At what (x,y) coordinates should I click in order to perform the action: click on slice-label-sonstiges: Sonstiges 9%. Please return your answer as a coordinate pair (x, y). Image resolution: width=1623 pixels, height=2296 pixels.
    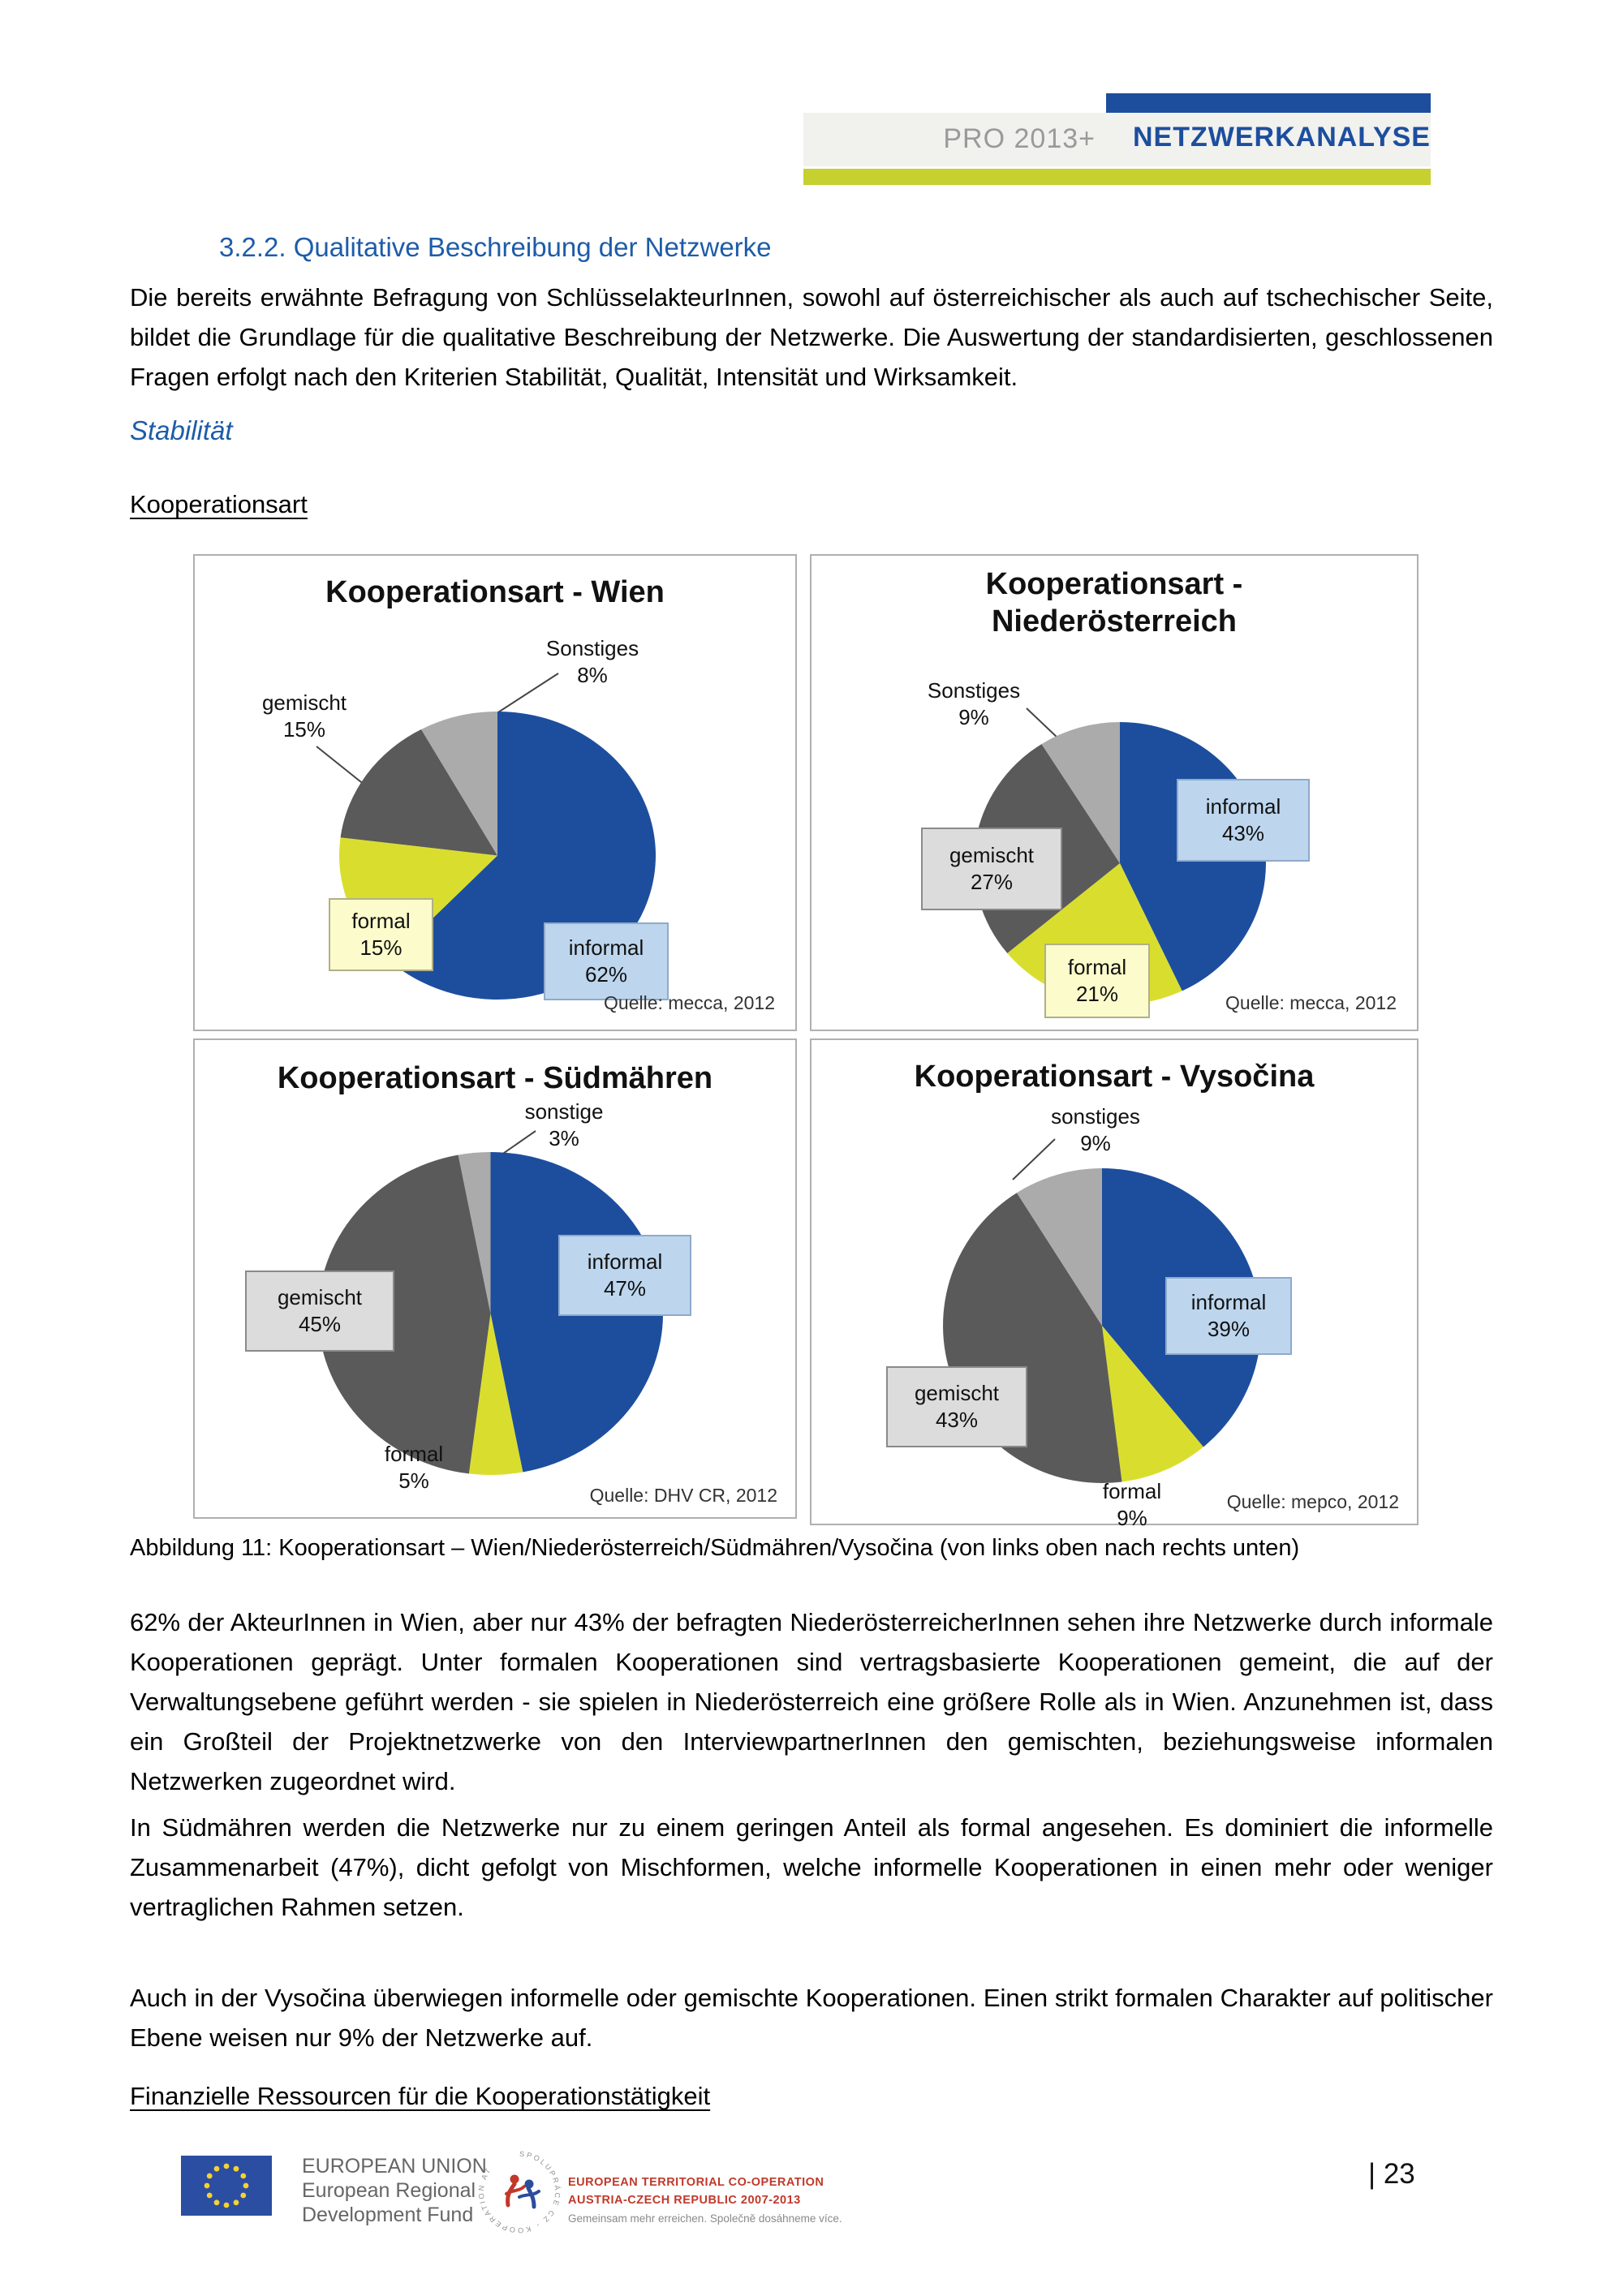
    Looking at the image, I should click on (974, 703).